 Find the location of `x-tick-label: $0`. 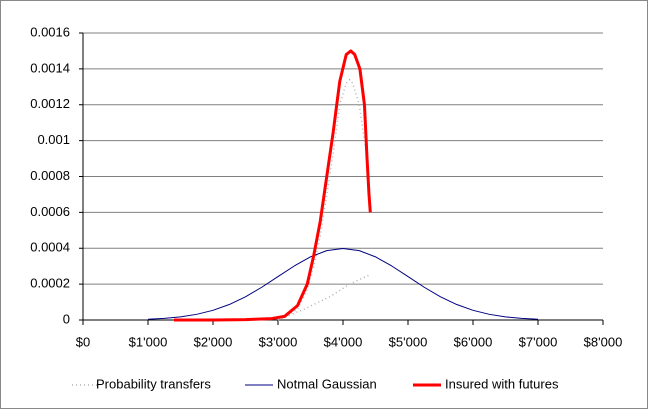

x-tick-label: $0 is located at coordinates (83, 341).